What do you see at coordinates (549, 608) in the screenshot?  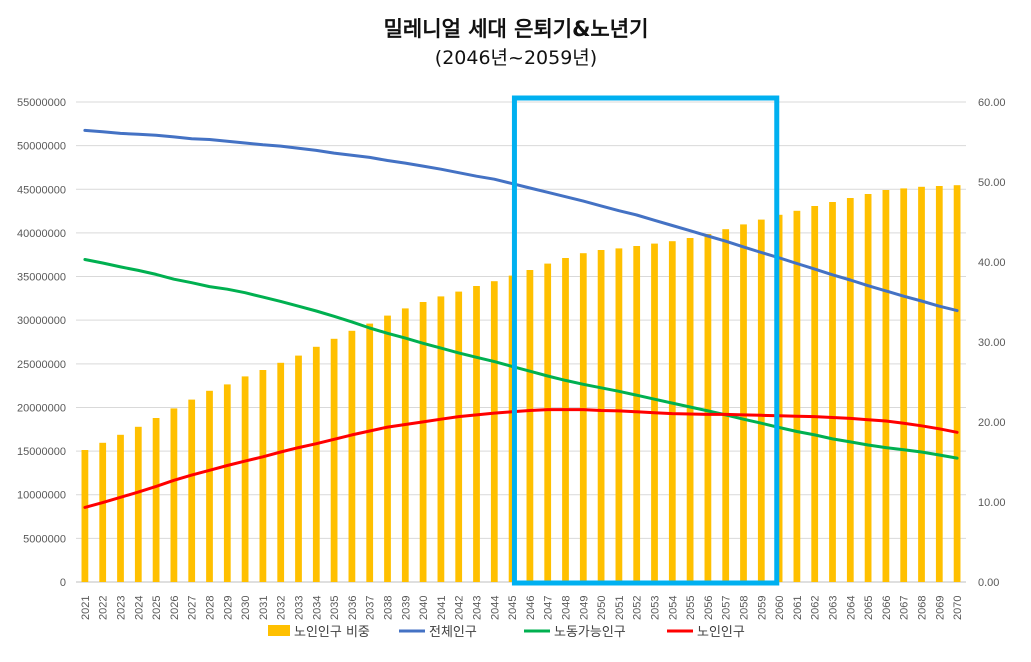 I see `x-tick-label: 2047` at bounding box center [549, 608].